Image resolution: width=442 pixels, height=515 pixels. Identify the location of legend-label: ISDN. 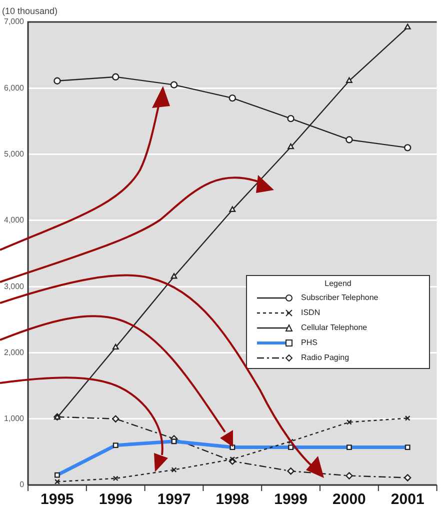
(310, 312).